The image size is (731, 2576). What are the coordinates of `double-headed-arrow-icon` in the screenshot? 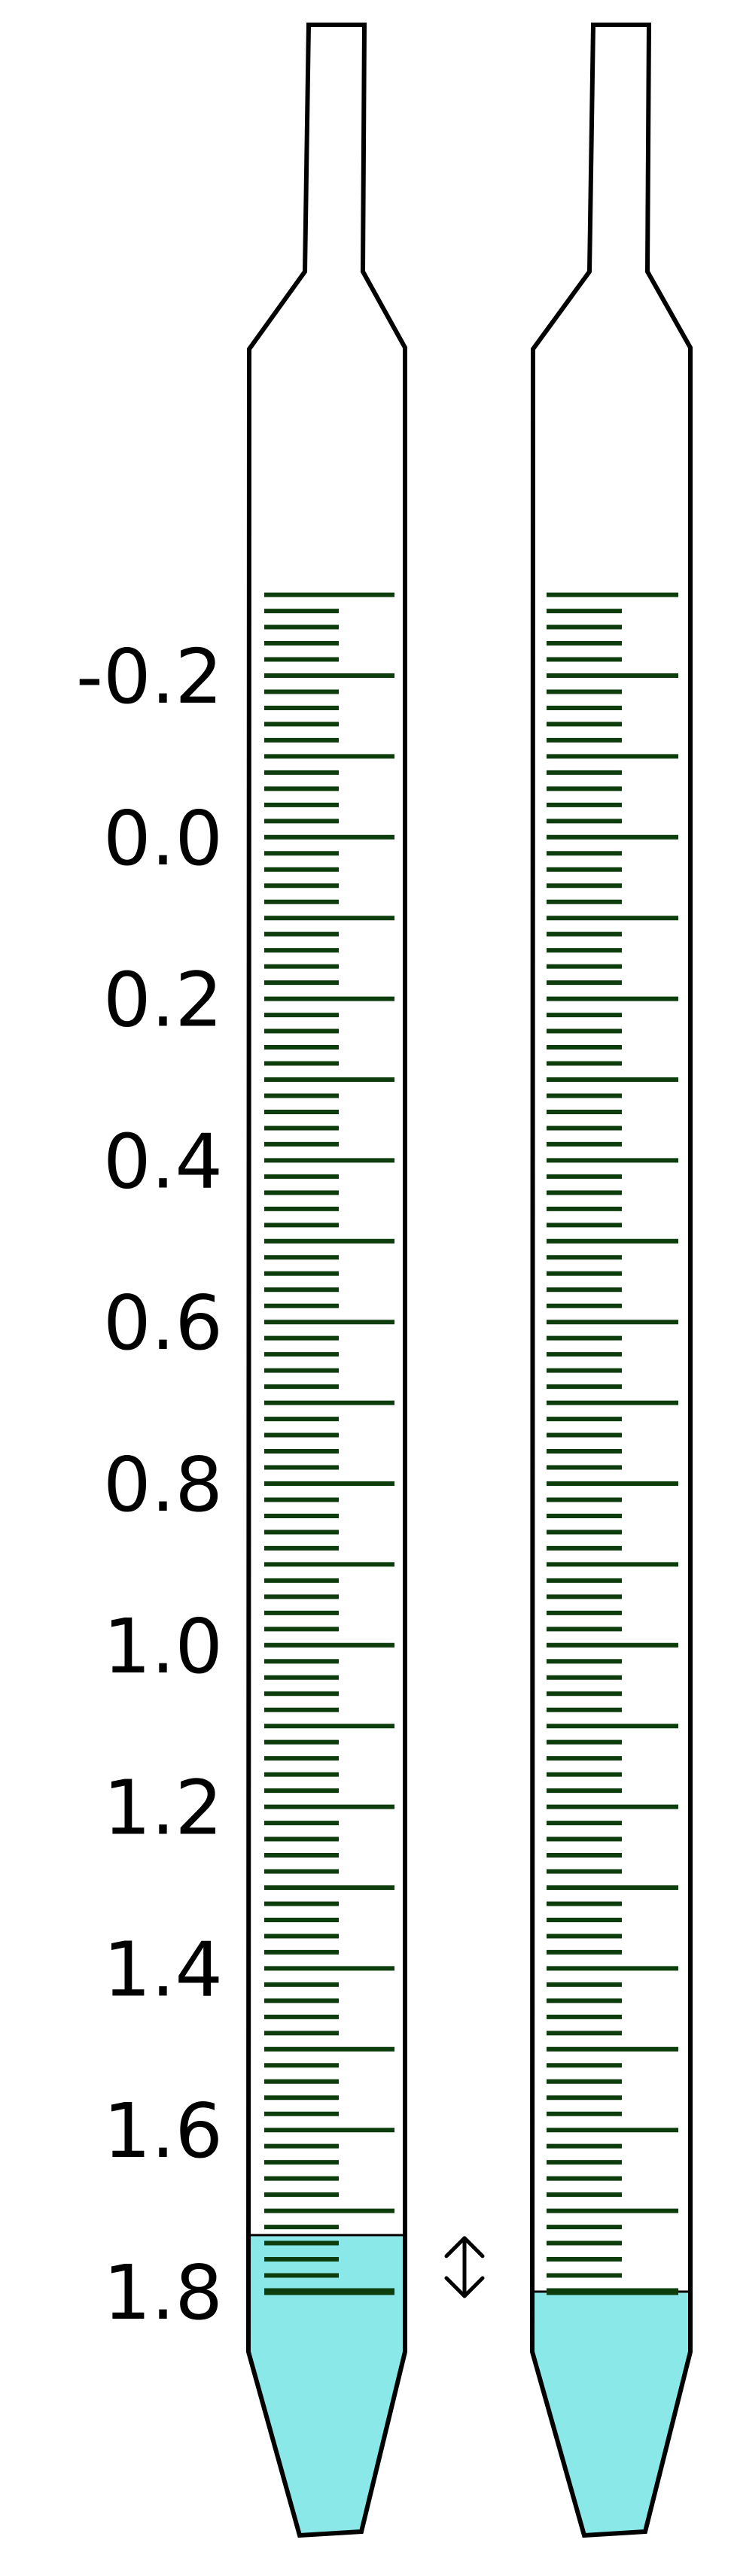 It's located at (464, 2267).